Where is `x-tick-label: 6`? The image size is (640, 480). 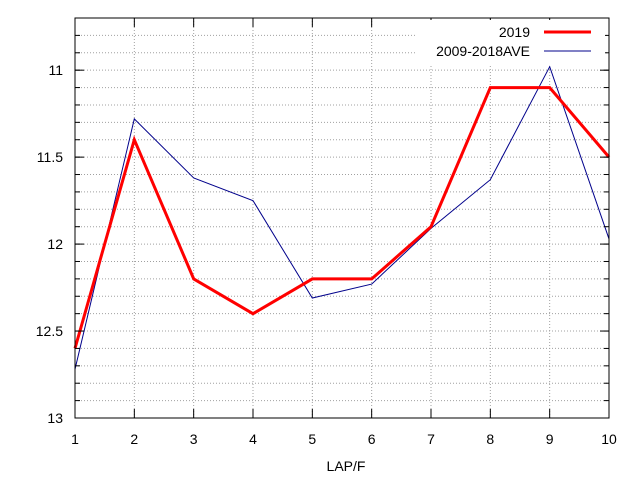
x-tick-label: 6 is located at coordinates (372, 439).